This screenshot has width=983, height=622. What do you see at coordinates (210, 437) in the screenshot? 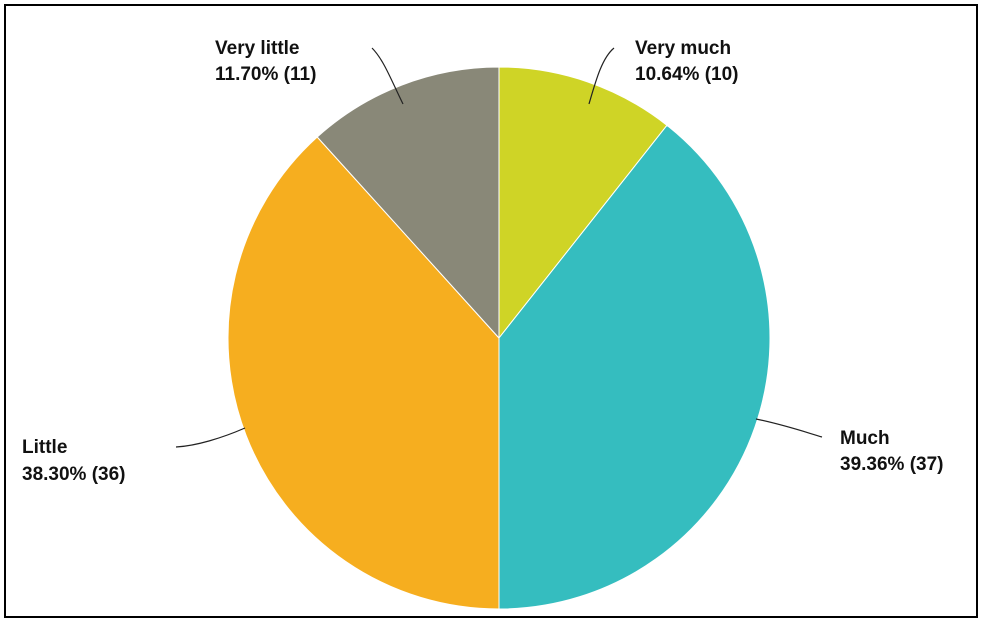
I see `leader-line-little` at bounding box center [210, 437].